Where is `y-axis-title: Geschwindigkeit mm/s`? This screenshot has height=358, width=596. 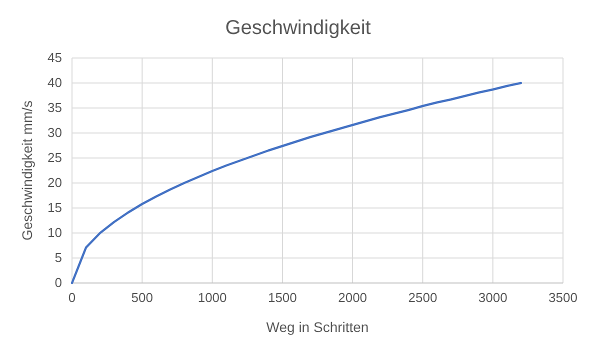 y-axis-title: Geschwindigkeit mm/s is located at coordinates (27, 170).